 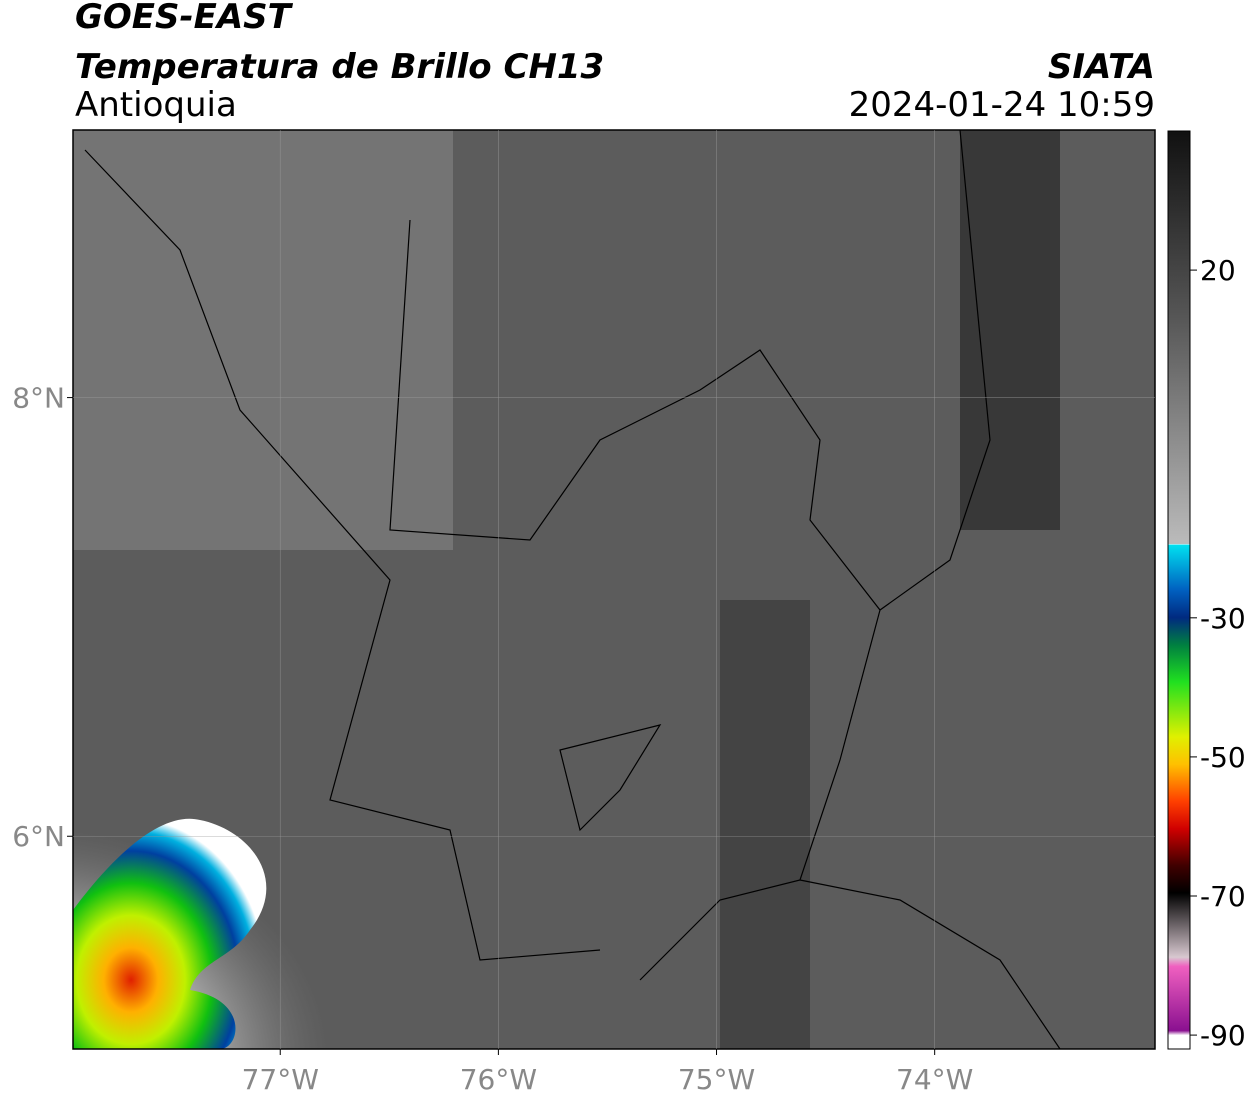 I want to click on y-tick-label: 8°N, so click(x=38, y=398).